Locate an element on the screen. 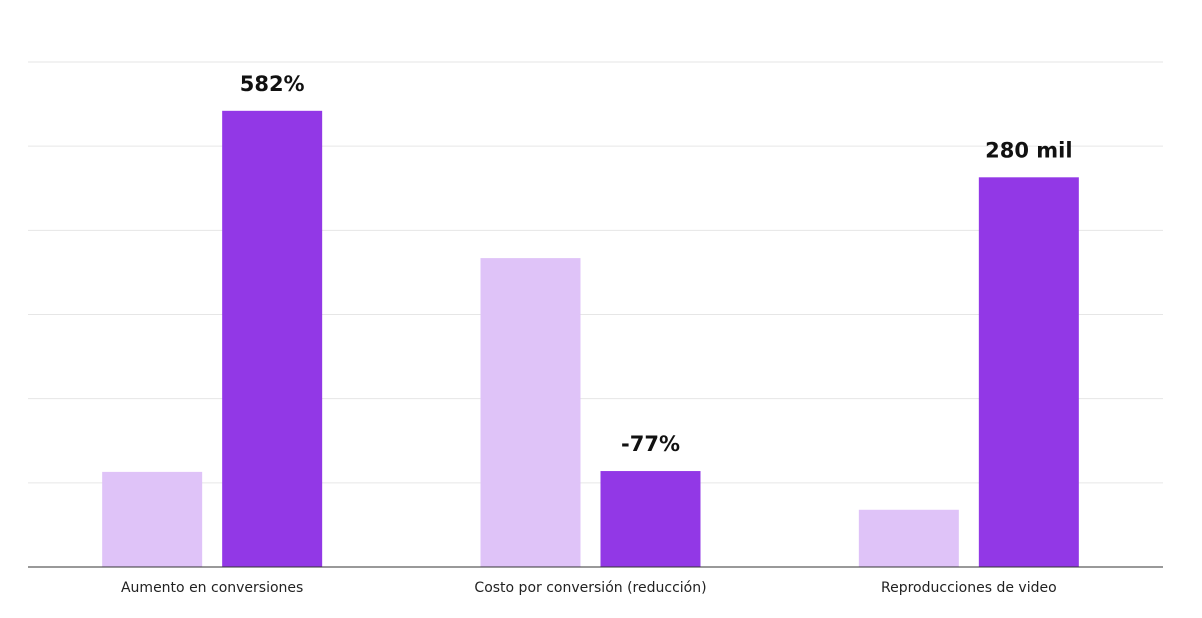  bar-annotation: 582% is located at coordinates (272, 84).